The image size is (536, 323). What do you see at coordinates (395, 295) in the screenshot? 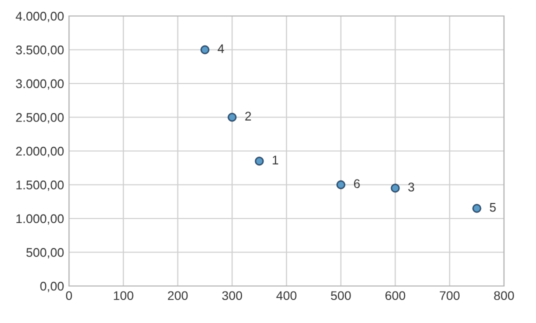
I see `x-tick-label: 600` at bounding box center [395, 295].